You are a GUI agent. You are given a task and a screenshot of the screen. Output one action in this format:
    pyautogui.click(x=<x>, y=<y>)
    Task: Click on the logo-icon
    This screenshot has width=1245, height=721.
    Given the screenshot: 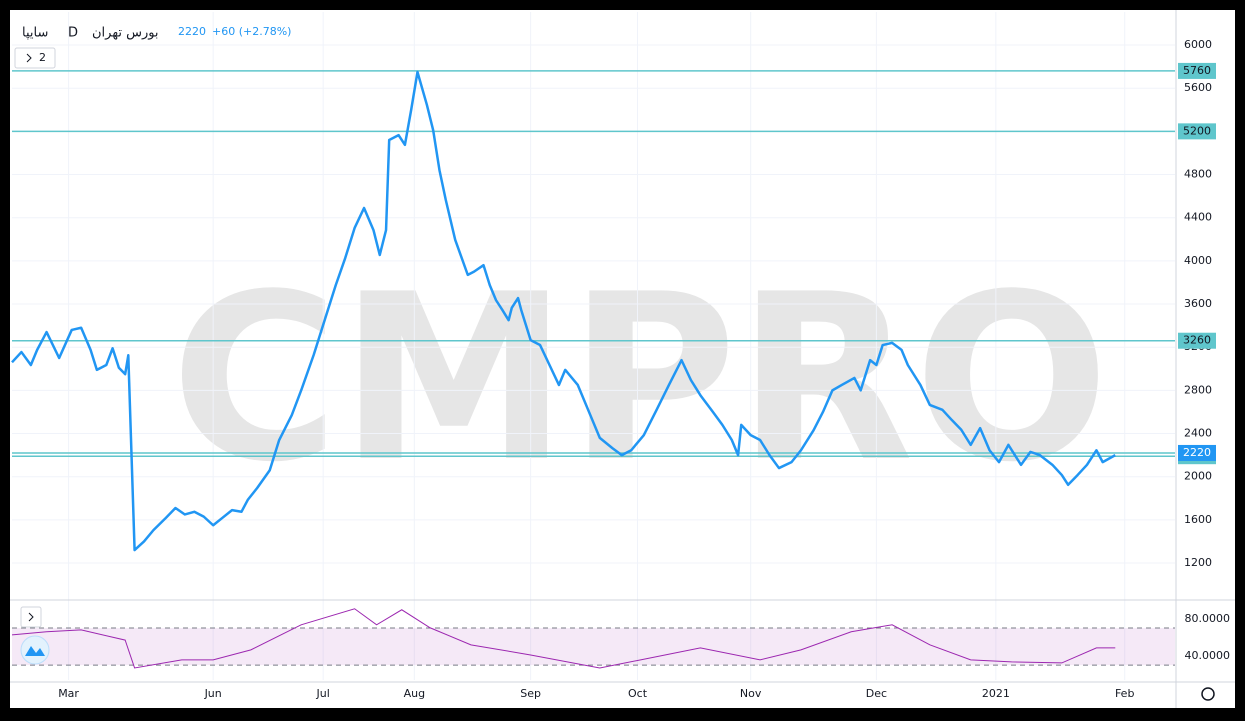 What is the action you would take?
    pyautogui.click(x=35, y=651)
    